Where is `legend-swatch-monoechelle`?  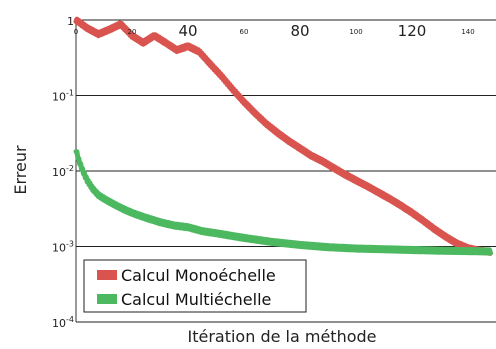
legend-swatch-monoechelle is located at coordinates (107, 275).